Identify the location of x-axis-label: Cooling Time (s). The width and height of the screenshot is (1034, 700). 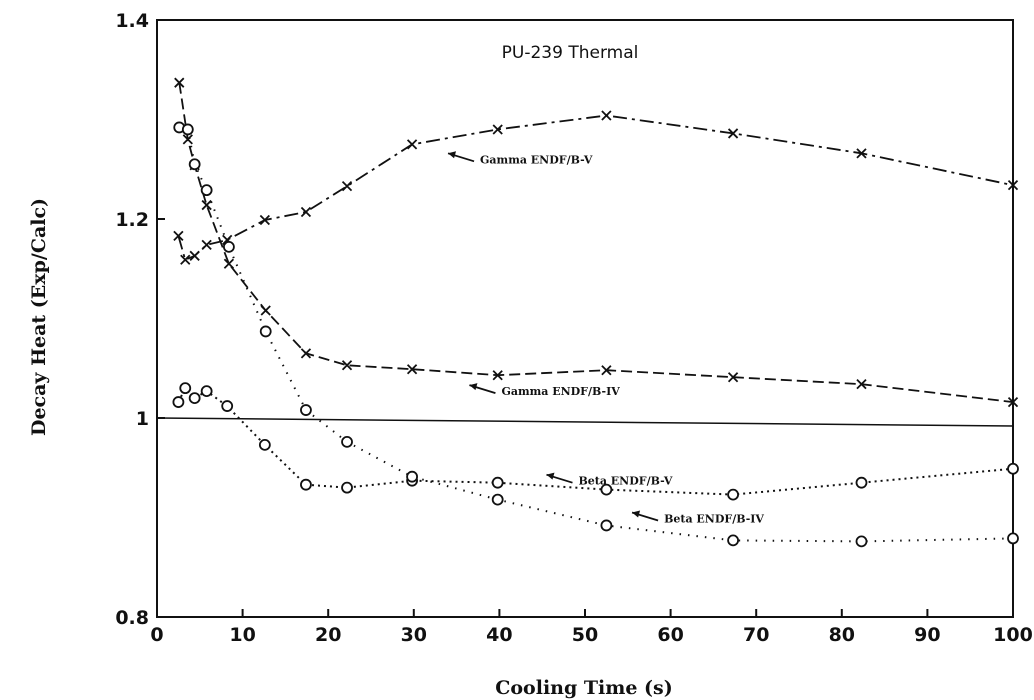
(583, 688).